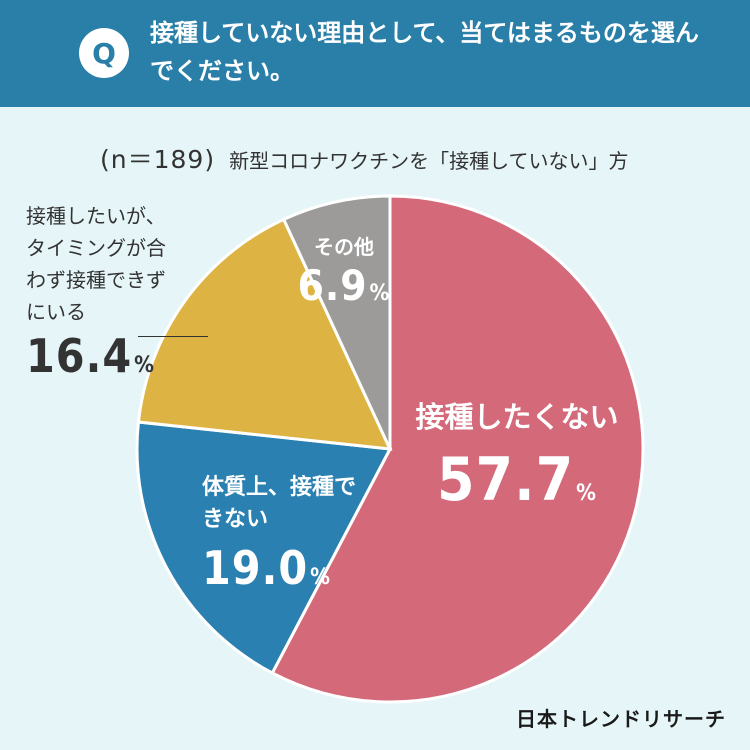  What do you see at coordinates (344, 285) in the screenshot?
I see `slice-value: 6.9%` at bounding box center [344, 285].